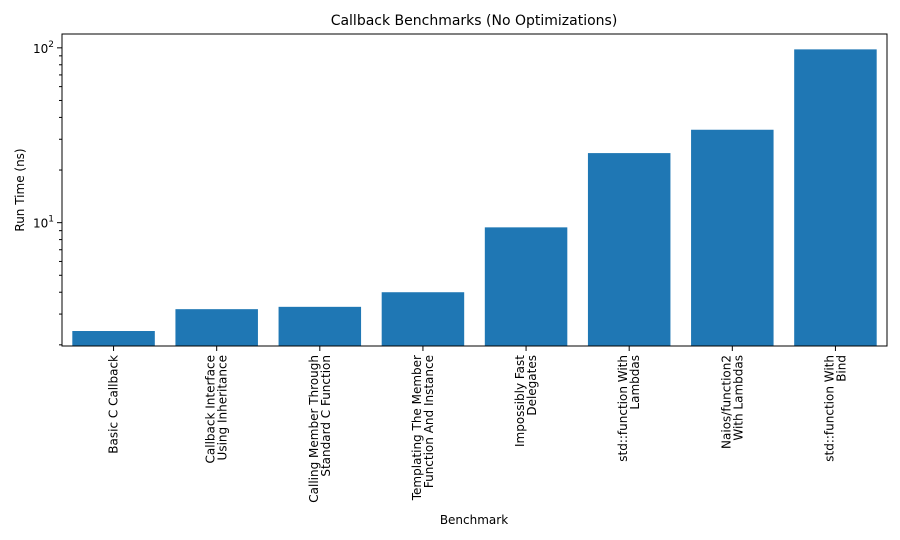  I want to click on x-tick-label-line: With Lambdas, so click(738, 398).